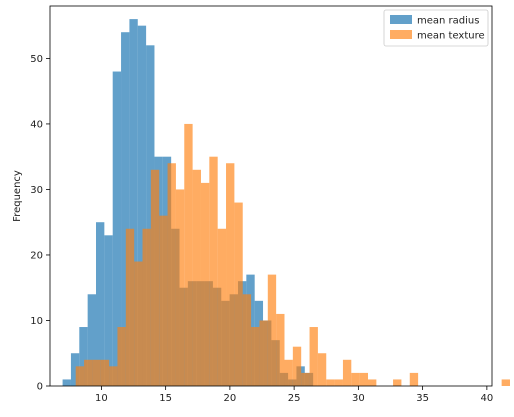  Describe the element at coordinates (448, 21) in the screenshot. I see `legend-label-mean-radius: mean radius` at that location.